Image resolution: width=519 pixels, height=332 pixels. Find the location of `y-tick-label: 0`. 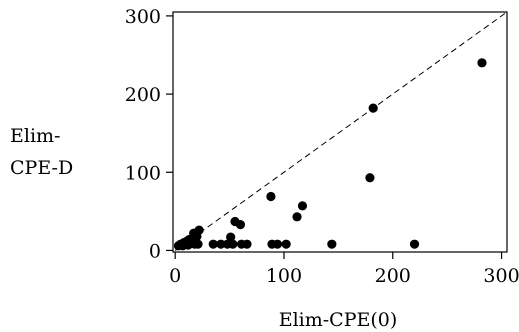

y-tick-label: 0 is located at coordinates (155, 251).